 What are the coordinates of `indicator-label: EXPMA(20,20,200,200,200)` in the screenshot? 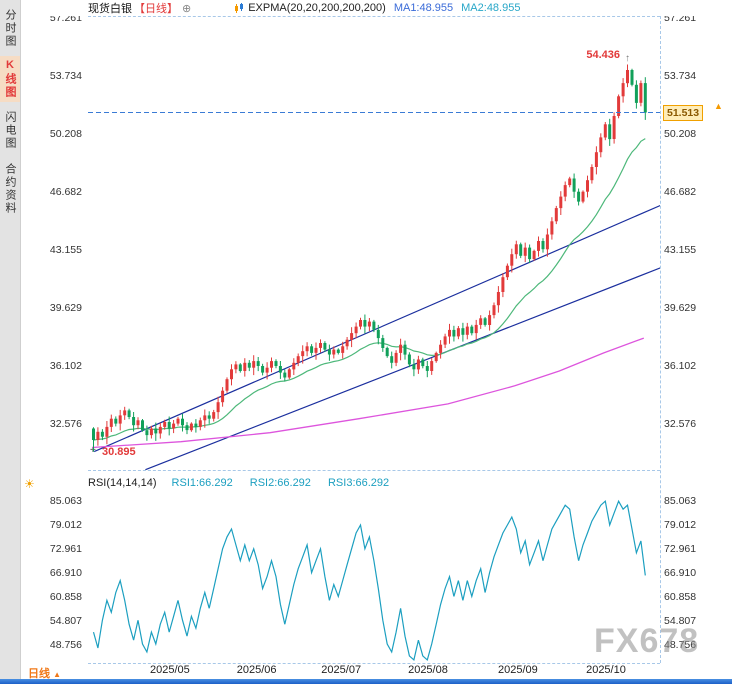 It's located at (317, 8).